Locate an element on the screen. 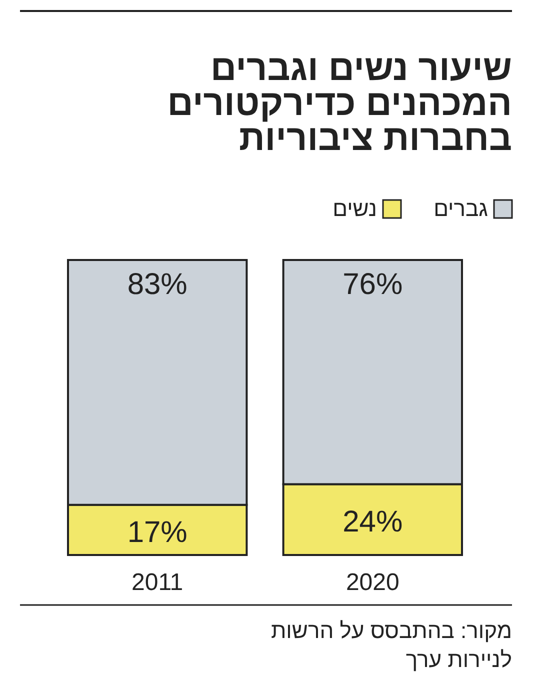  x-tick-label: 2020 is located at coordinates (373, 582).